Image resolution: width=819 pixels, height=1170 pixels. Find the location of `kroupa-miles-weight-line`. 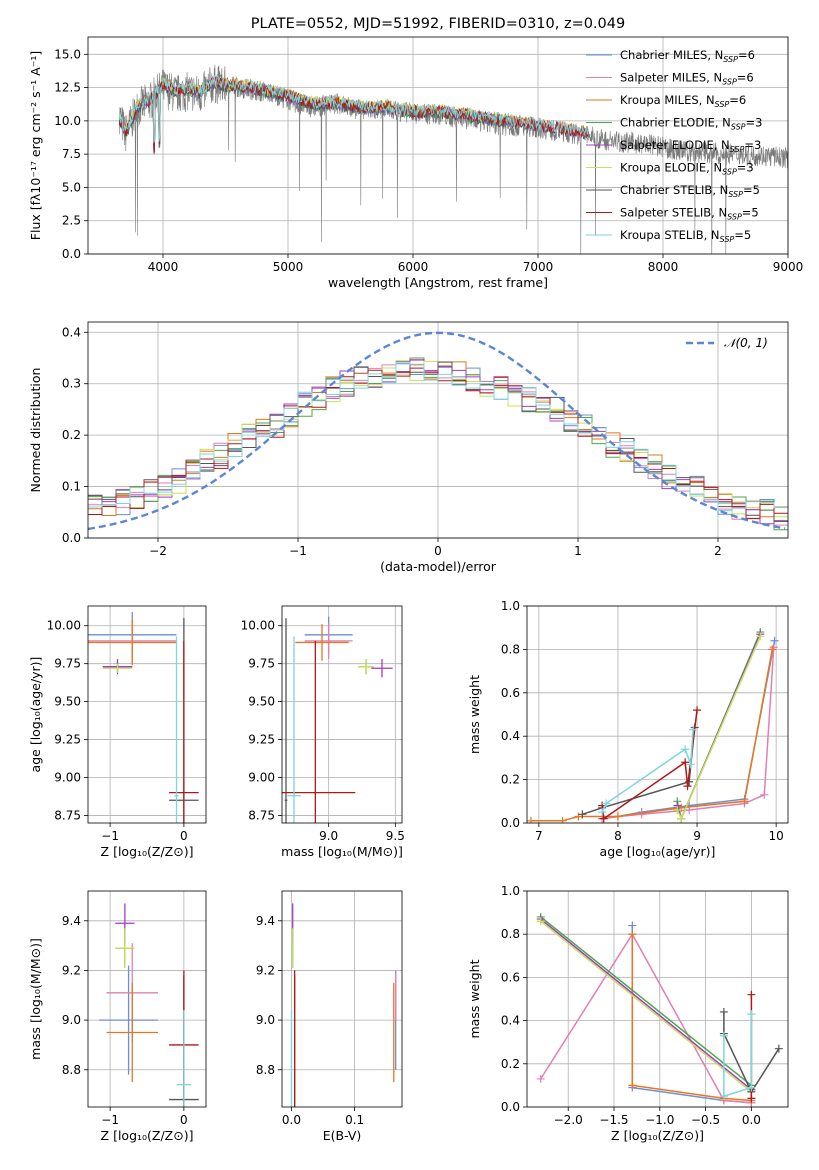

kroupa-miles-weight-line is located at coordinates (691, 1018).